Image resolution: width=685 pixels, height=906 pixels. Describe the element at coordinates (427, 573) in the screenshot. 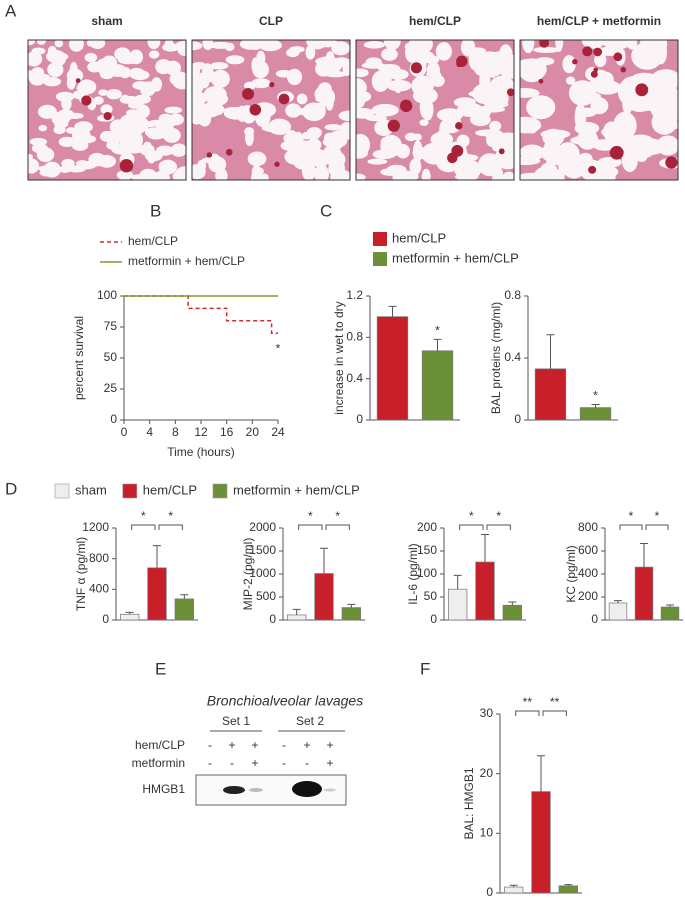

I see `y-tick-label: 100` at that location.